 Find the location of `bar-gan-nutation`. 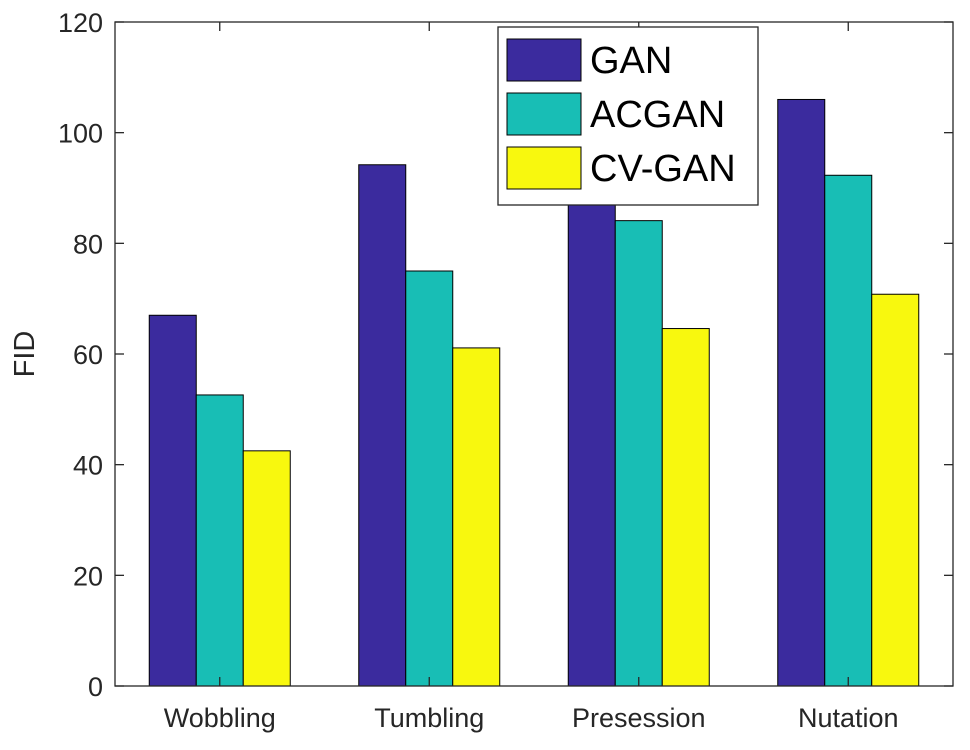

bar-gan-nutation is located at coordinates (801, 392).